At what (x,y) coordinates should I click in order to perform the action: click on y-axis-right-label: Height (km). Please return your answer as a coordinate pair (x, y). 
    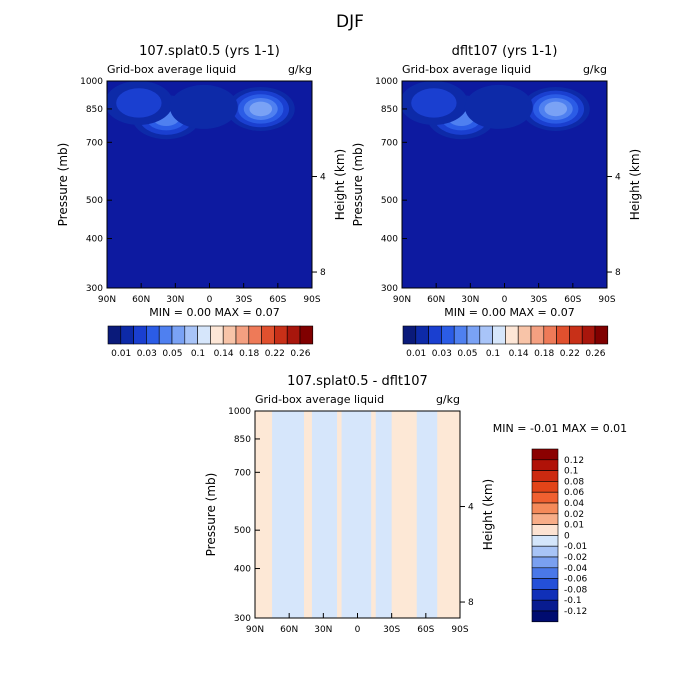
    Looking at the image, I should click on (340, 184).